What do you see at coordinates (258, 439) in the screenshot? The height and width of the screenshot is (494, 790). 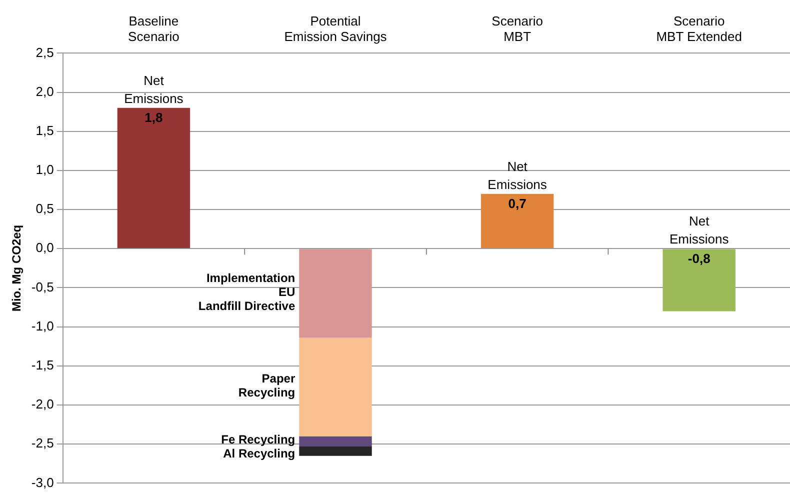 I see `series-label: Fe Recycling` at bounding box center [258, 439].